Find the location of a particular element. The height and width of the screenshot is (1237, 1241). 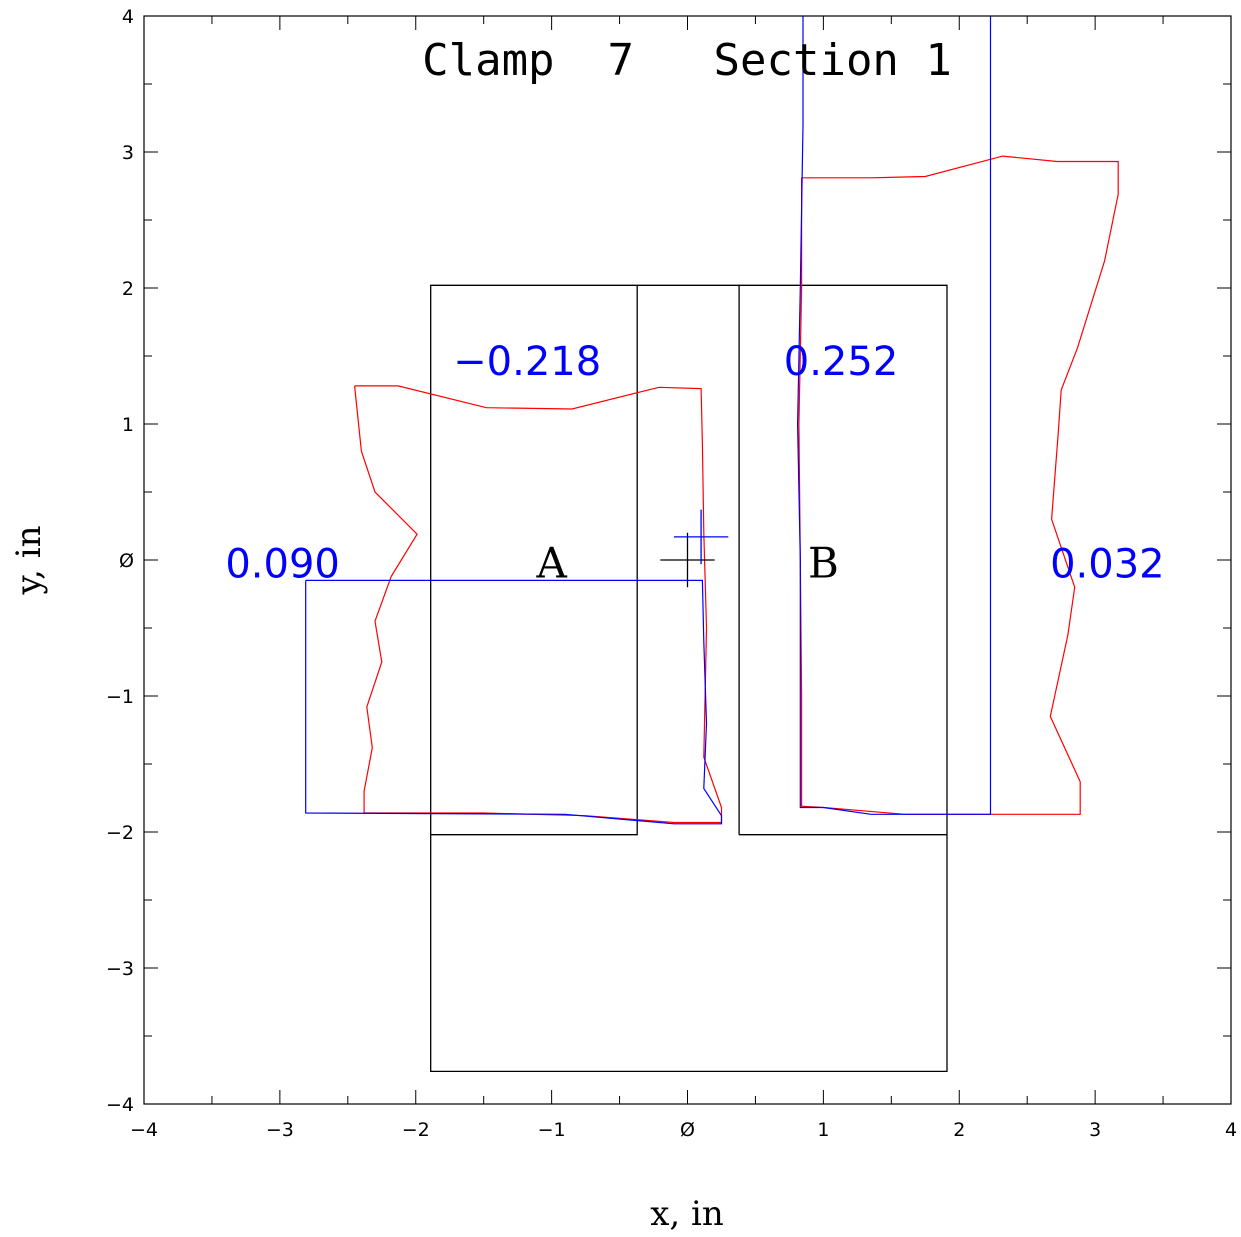

crosshair-layer is located at coordinates (694, 548).